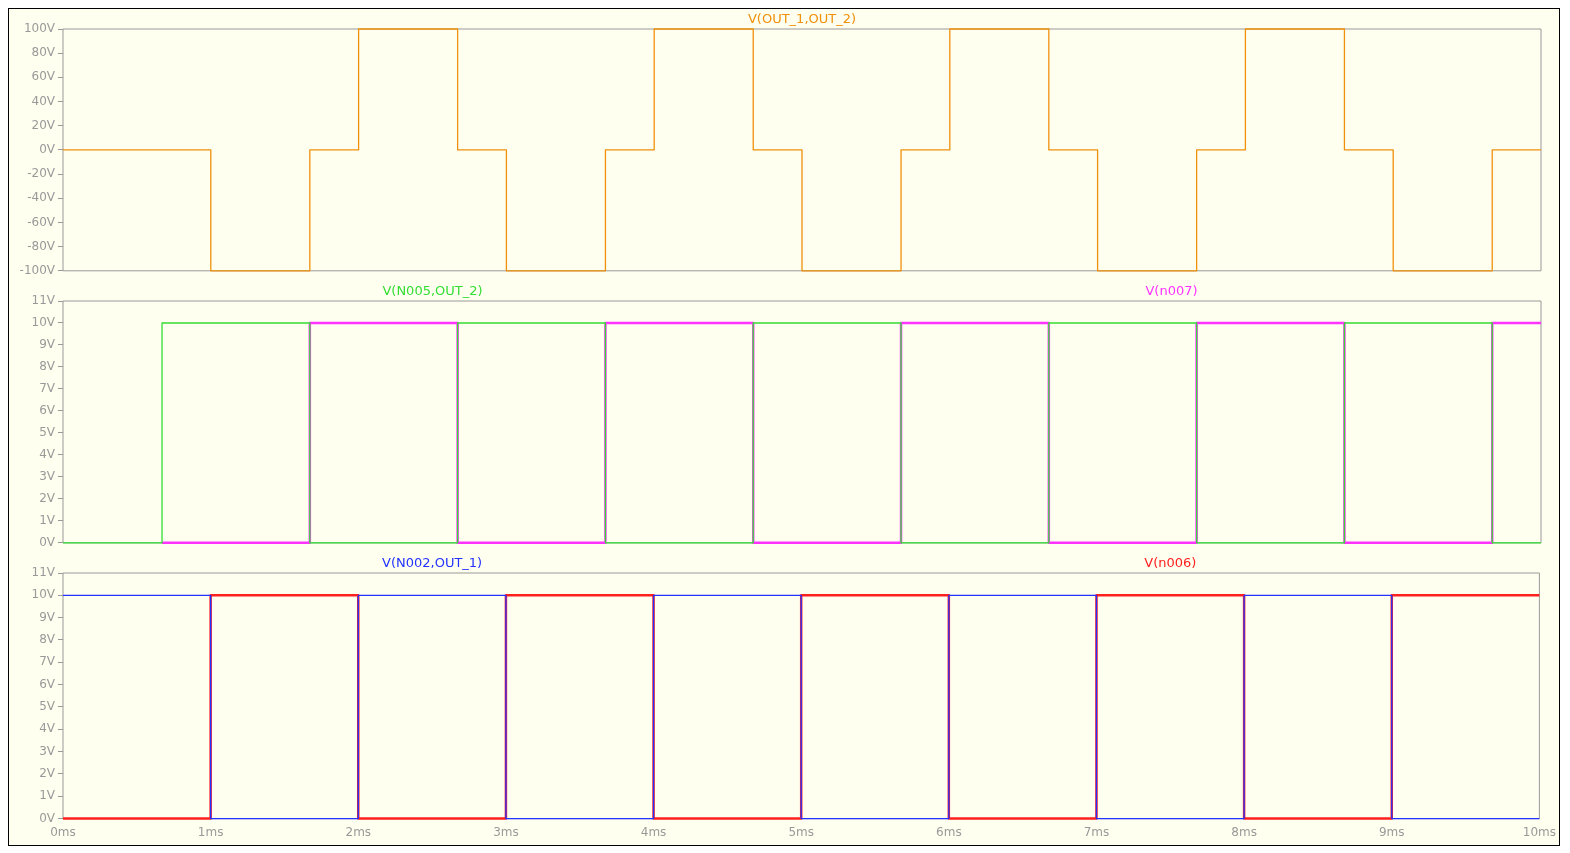 The image size is (1570, 853). I want to click on x-tick-label: 0ms, so click(63, 831).